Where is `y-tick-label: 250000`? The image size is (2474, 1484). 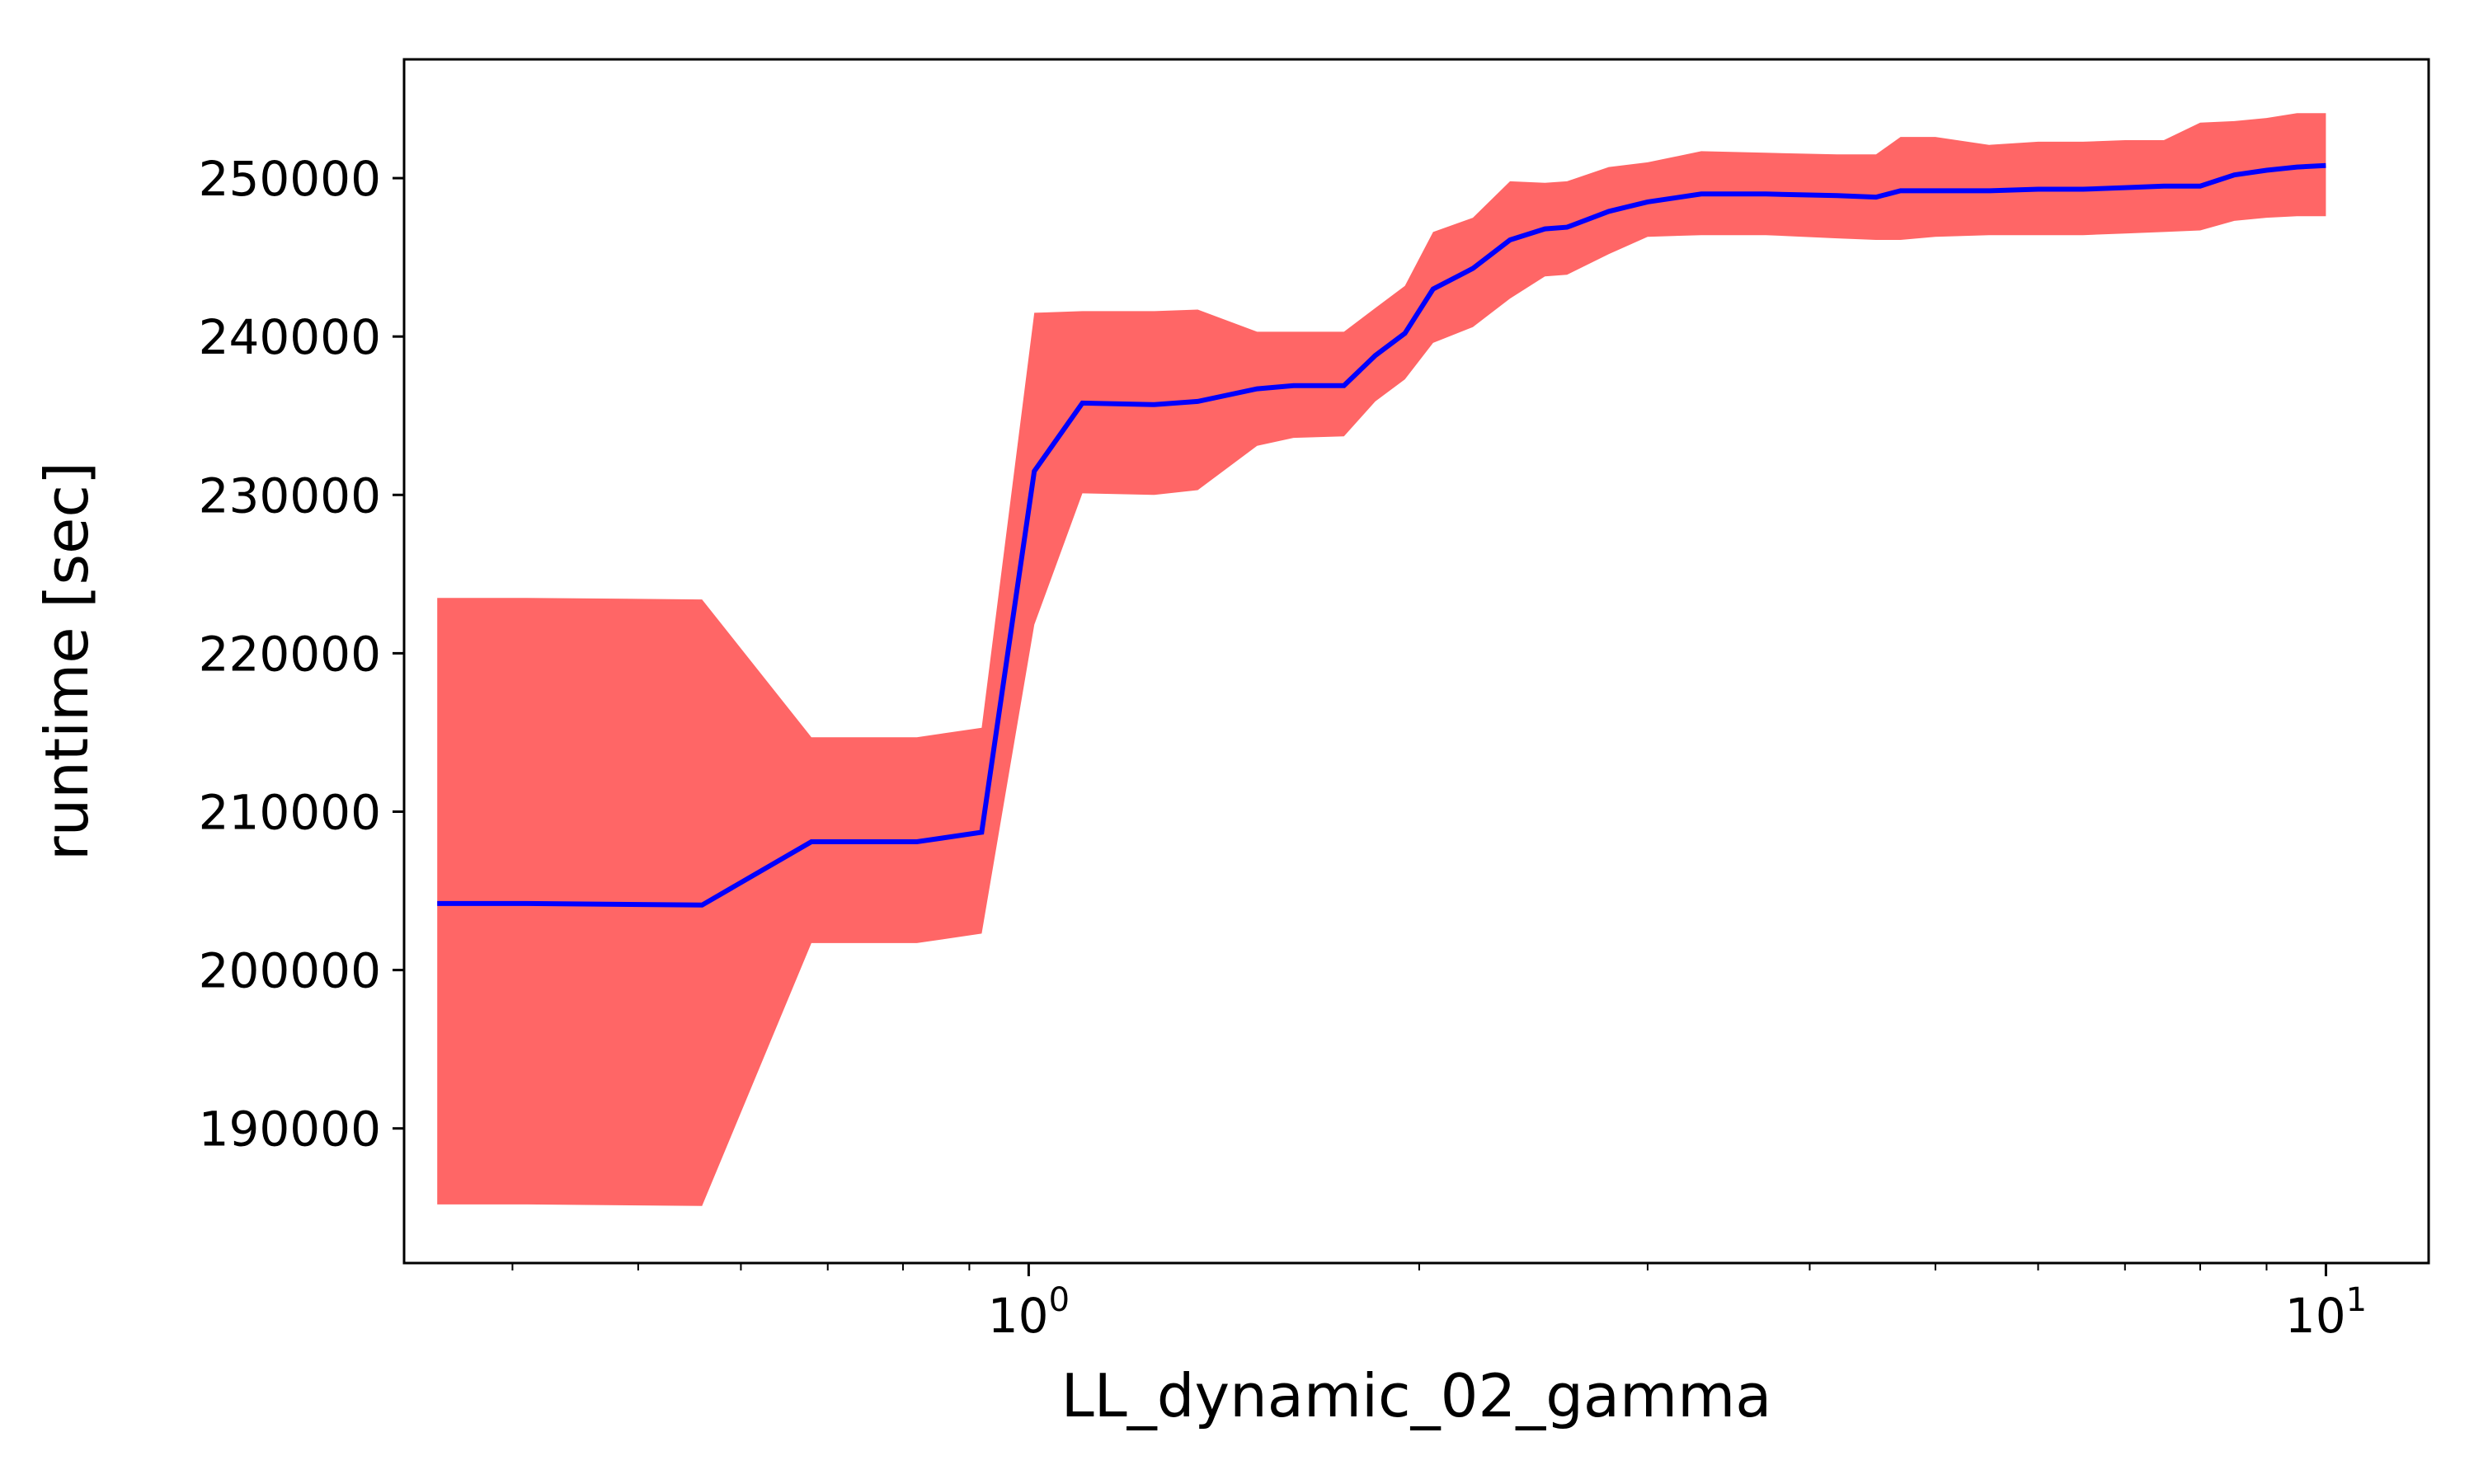 y-tick-label: 250000 is located at coordinates (290, 179).